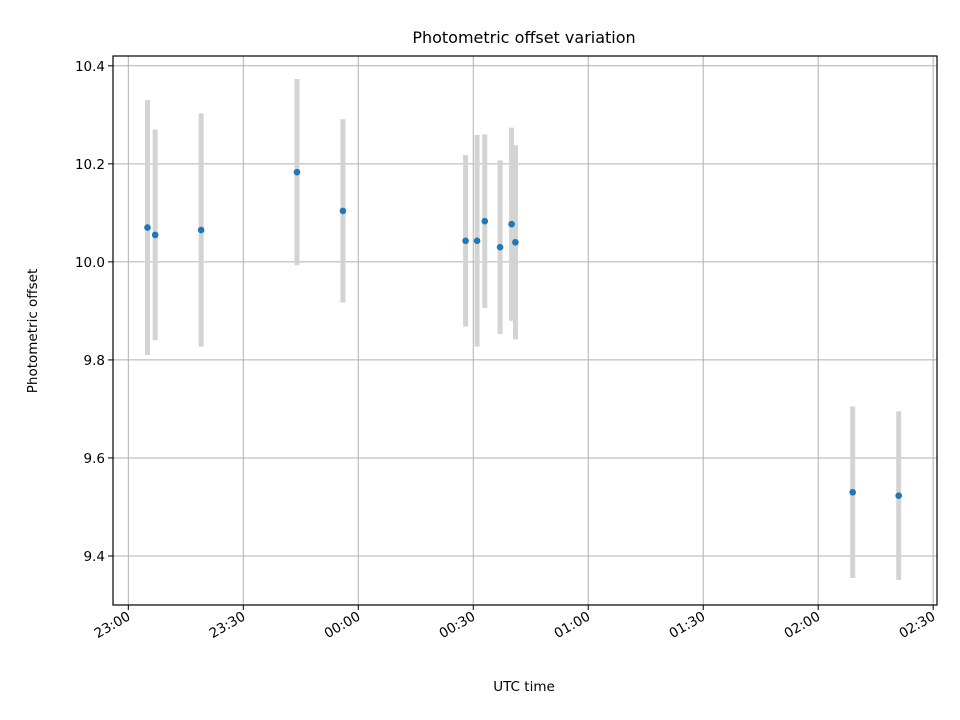  Describe the element at coordinates (113, 625) in the screenshot. I see `x-tick-label: 23:00` at that location.